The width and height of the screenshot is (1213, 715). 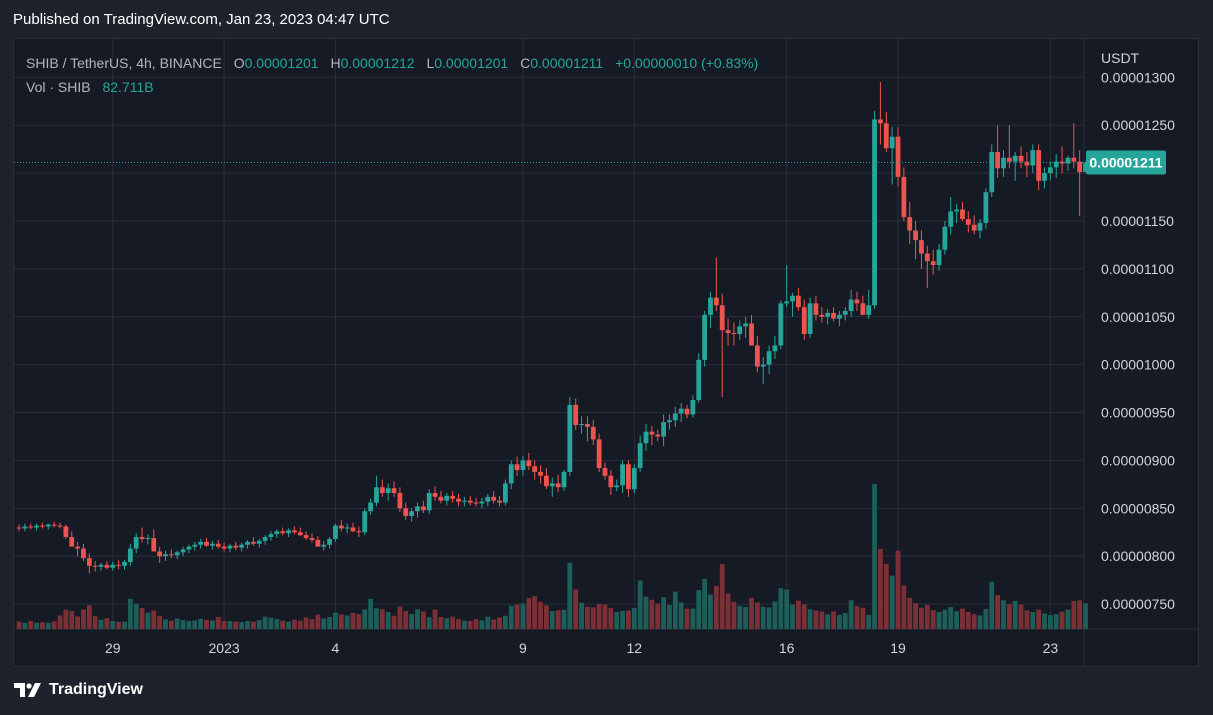 What do you see at coordinates (128, 87) in the screenshot?
I see `volume-value: 82.711B` at bounding box center [128, 87].